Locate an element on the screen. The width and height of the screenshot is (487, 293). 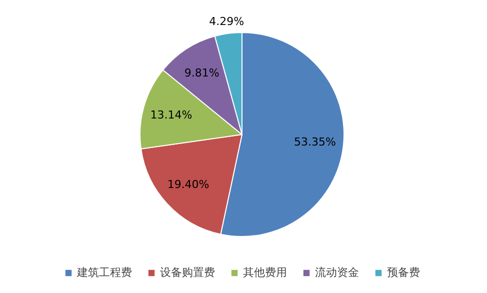
legend-label: 其他费用 is located at coordinates (265, 272).